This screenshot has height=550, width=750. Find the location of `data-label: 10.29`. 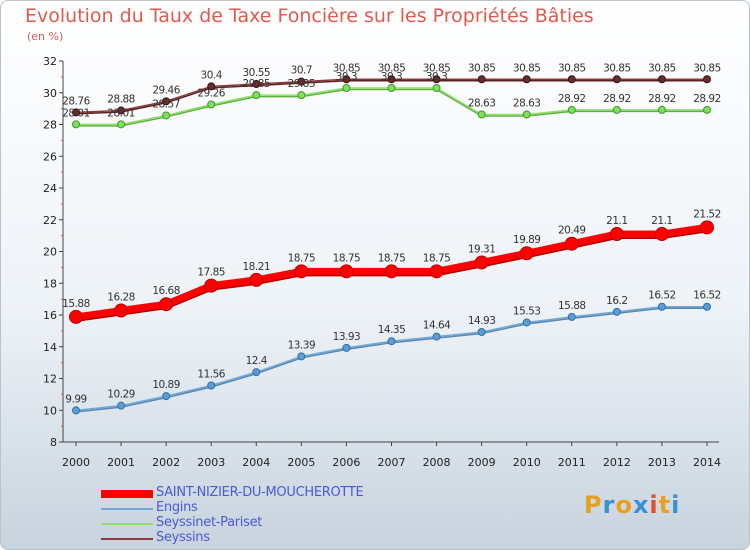

data-label: 10.29 is located at coordinates (121, 395).